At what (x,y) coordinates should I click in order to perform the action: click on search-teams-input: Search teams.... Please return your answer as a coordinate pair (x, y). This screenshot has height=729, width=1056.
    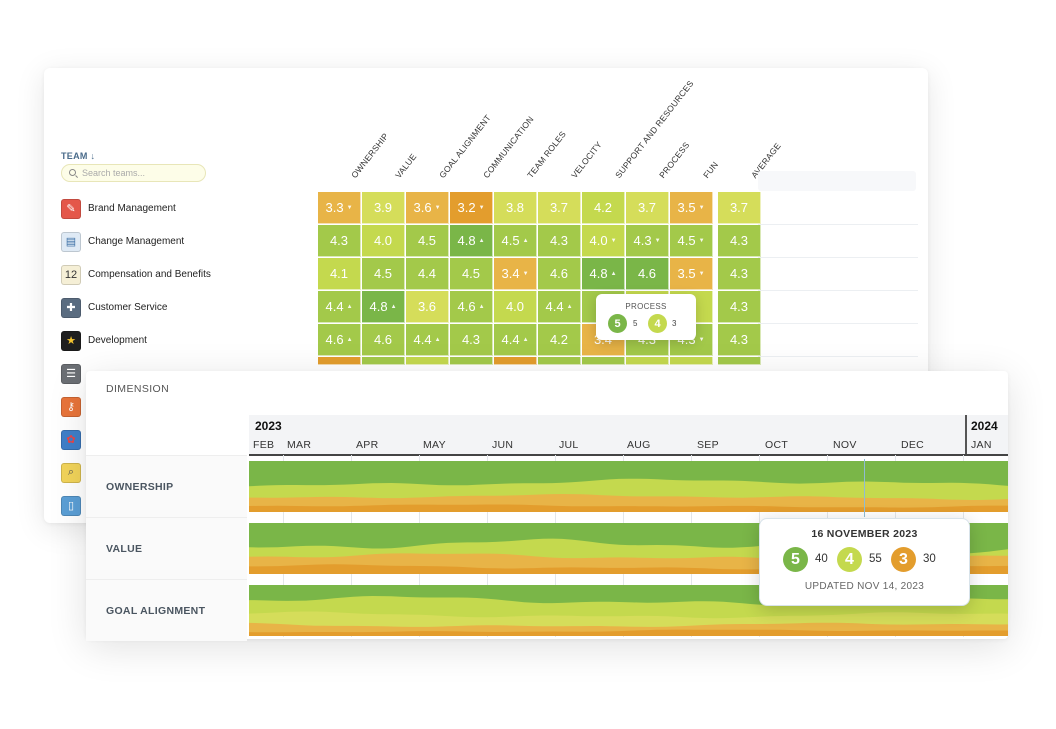
    Looking at the image, I should click on (133, 173).